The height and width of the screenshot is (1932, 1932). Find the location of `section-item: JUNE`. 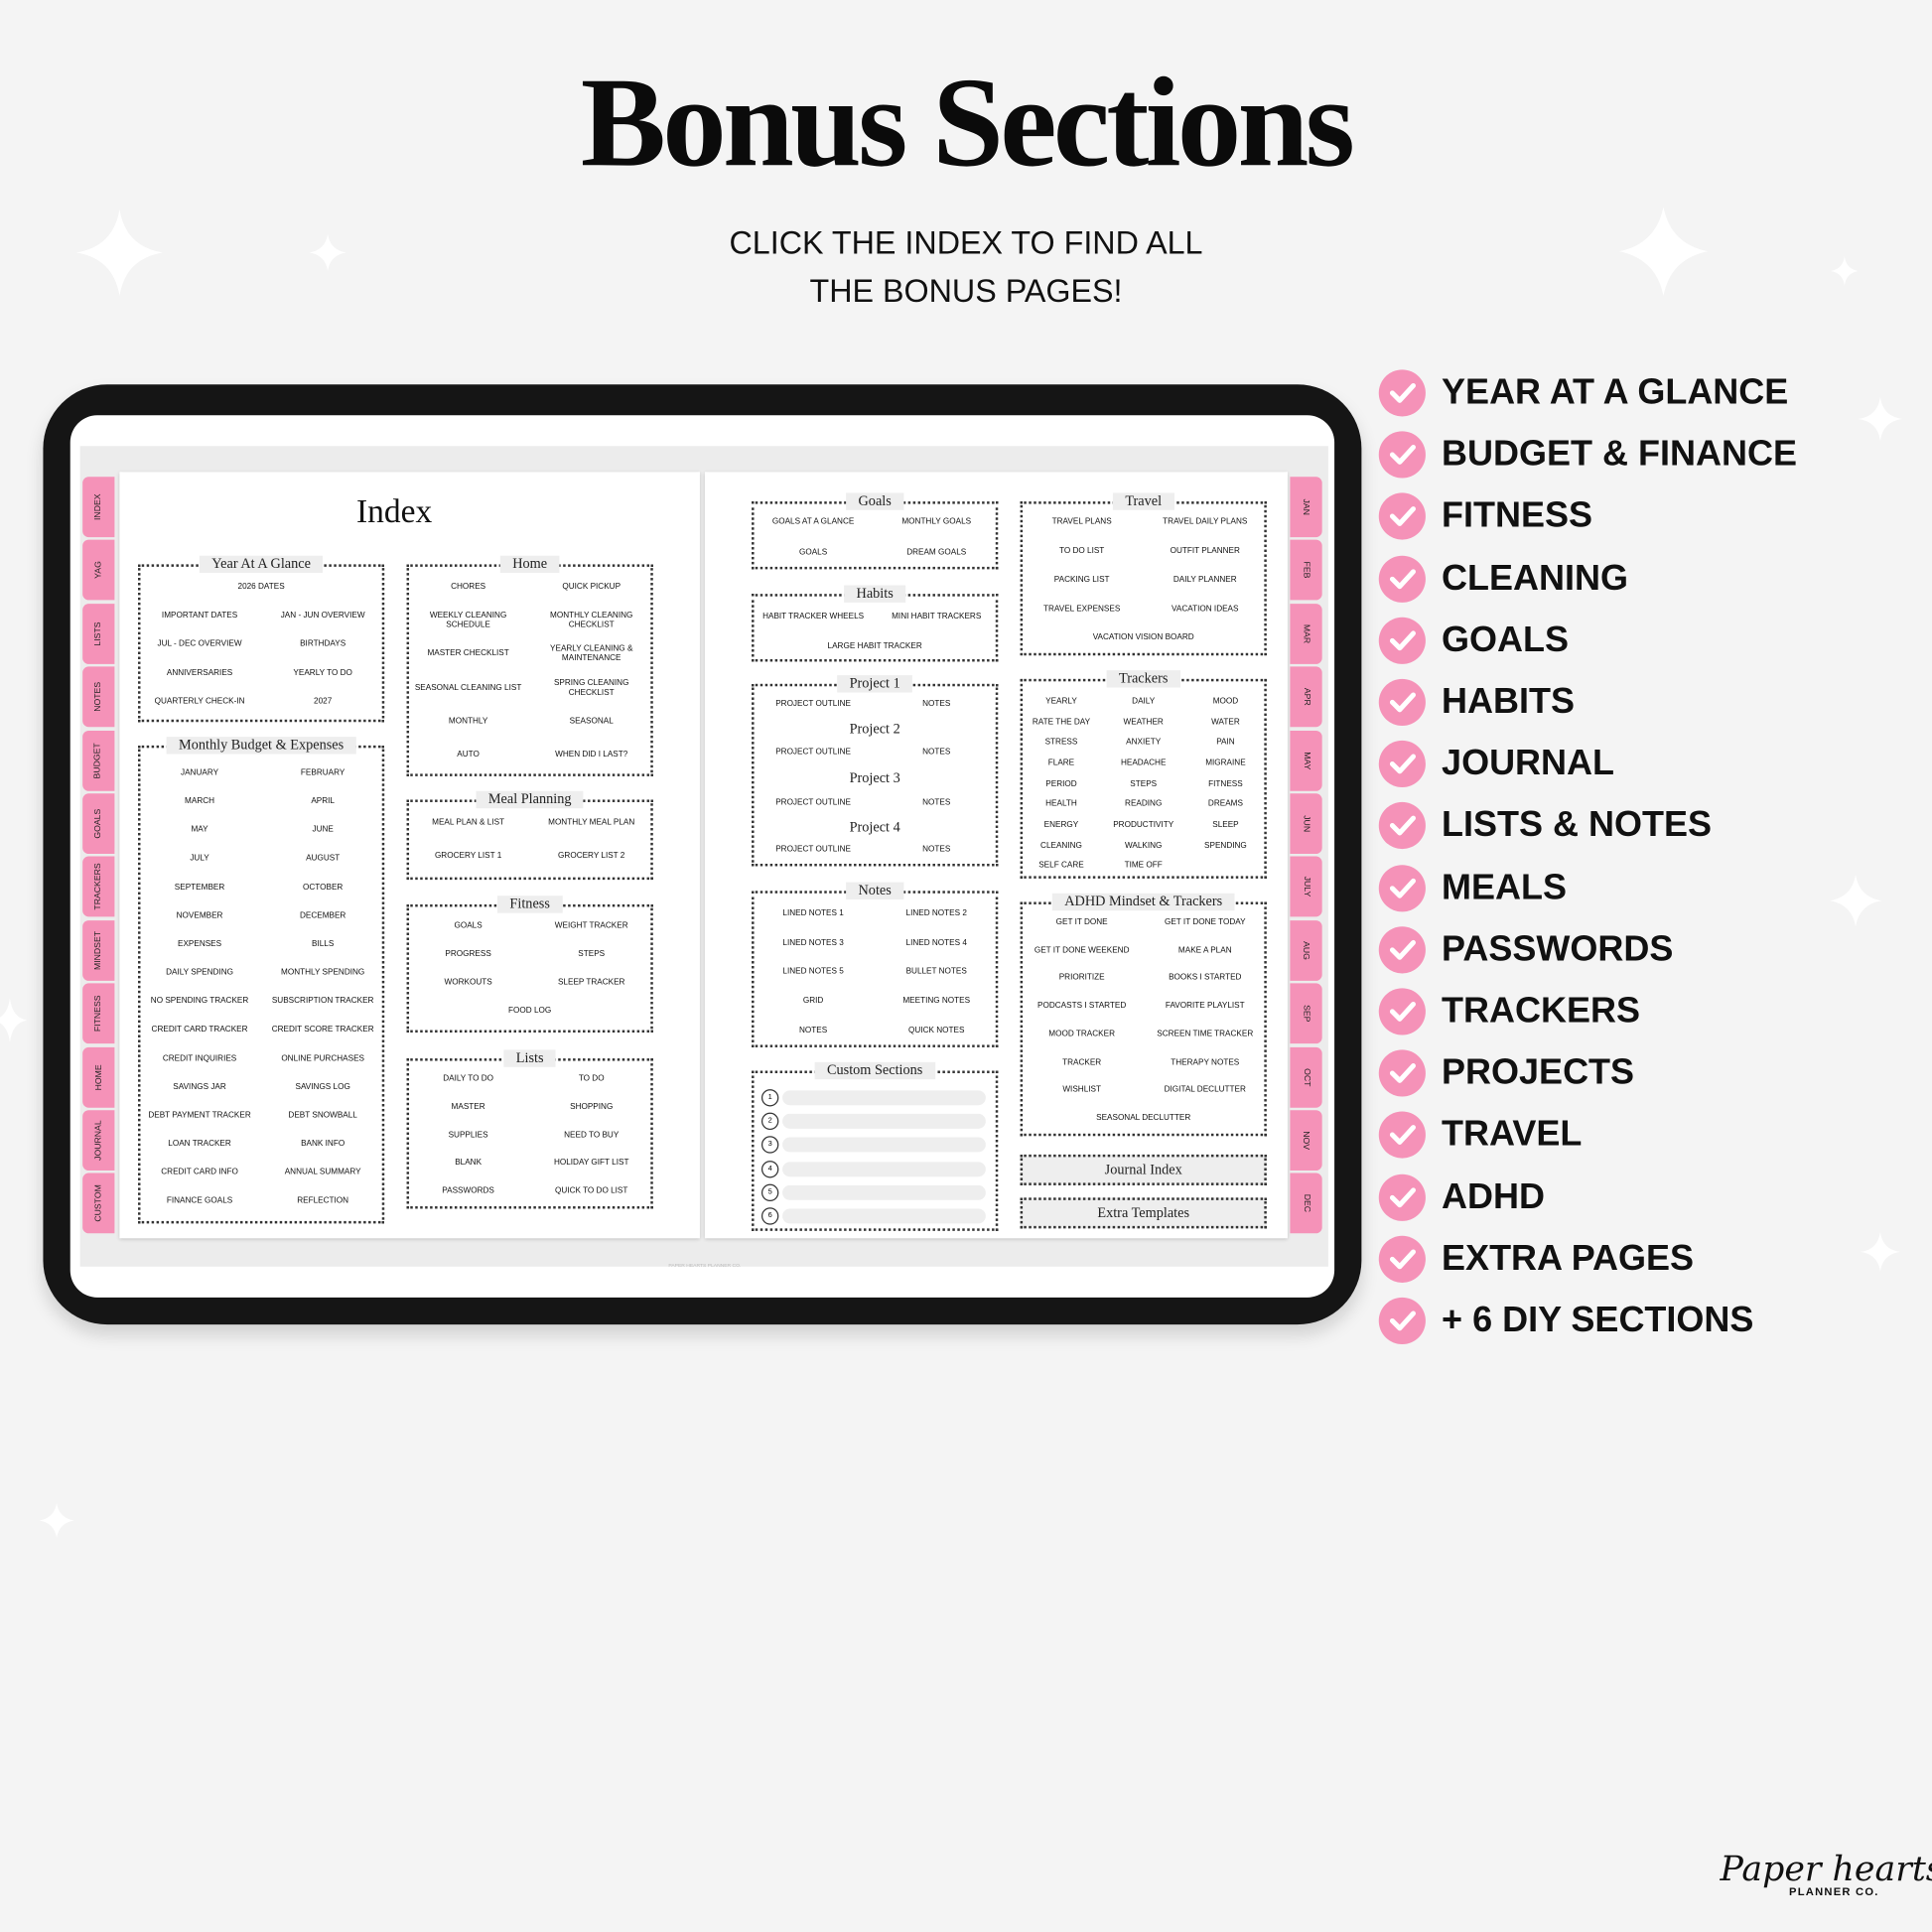

section-item: JUNE is located at coordinates (323, 830).